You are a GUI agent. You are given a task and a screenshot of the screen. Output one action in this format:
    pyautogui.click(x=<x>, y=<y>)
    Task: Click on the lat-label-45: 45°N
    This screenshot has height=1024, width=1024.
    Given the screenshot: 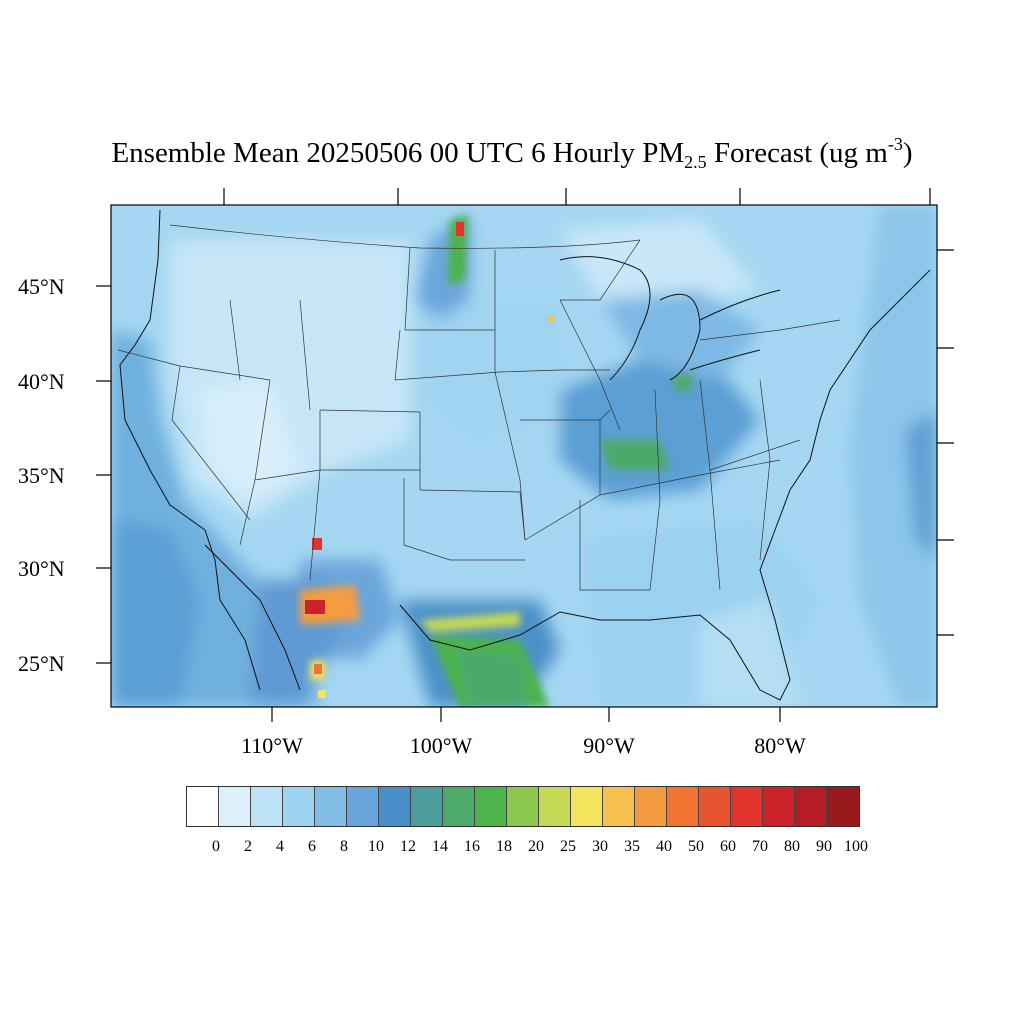 What is the action you would take?
    pyautogui.click(x=41, y=286)
    